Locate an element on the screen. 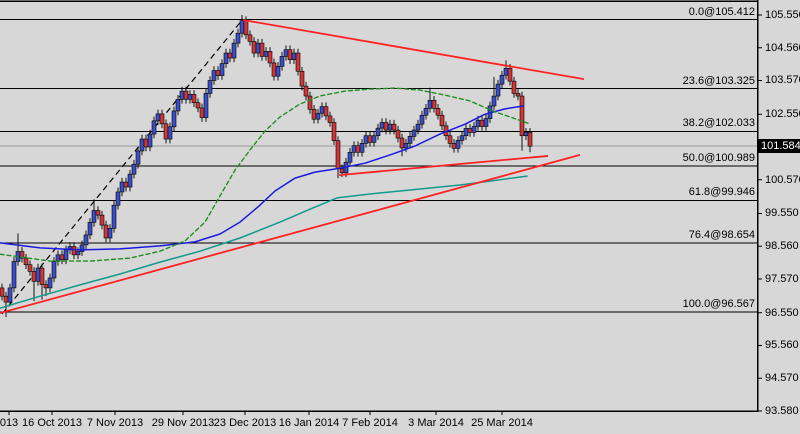  date-axis-label: 25 Mar 2014 is located at coordinates (502, 423).